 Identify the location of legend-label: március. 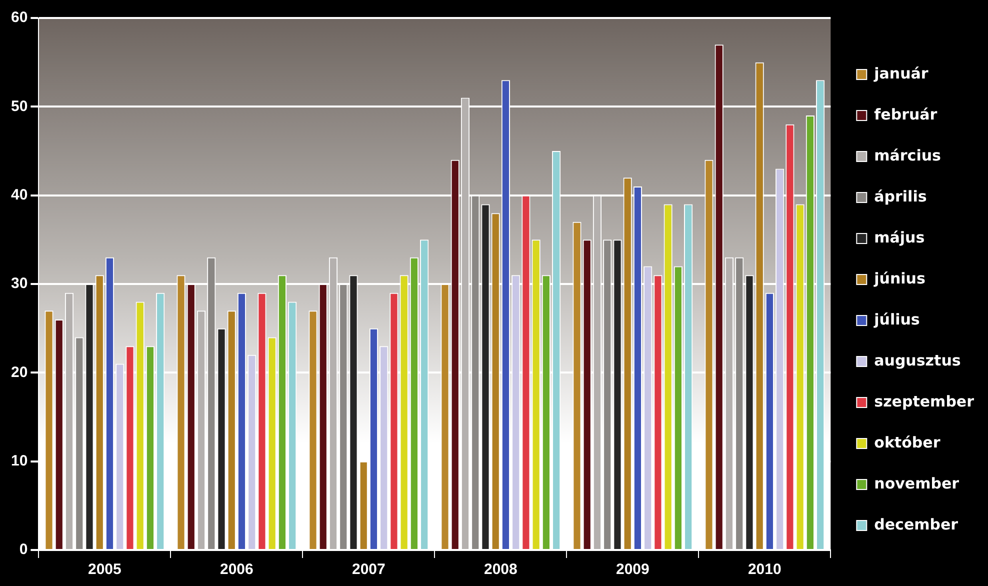
(908, 155).